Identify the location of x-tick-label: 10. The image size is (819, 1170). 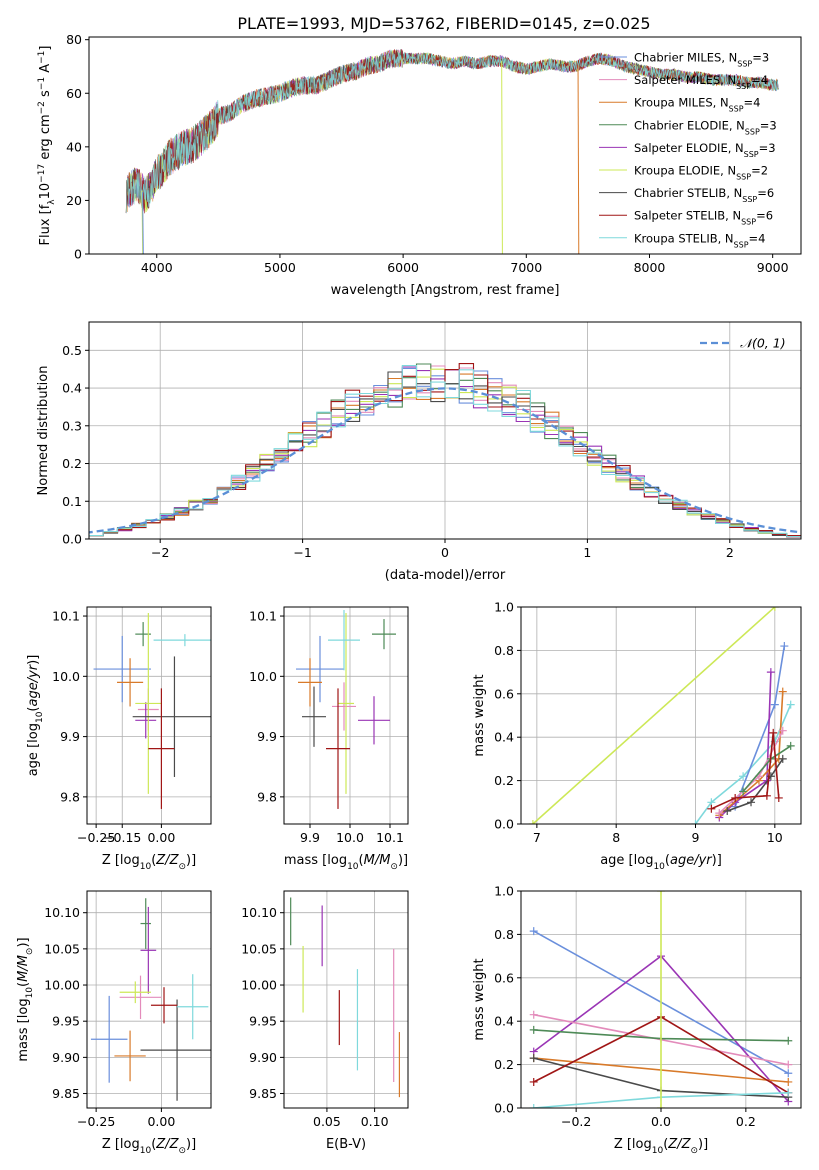
(775, 837).